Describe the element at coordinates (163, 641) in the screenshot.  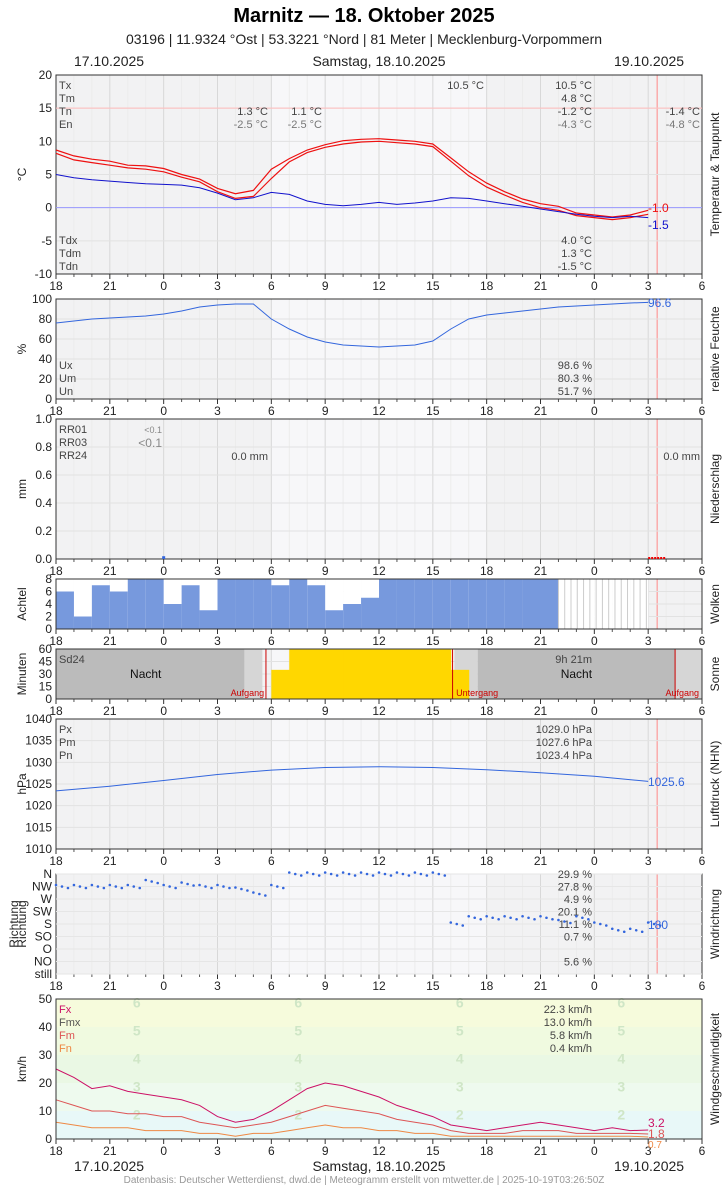
I see `clouds-xtick-label: 0` at that location.